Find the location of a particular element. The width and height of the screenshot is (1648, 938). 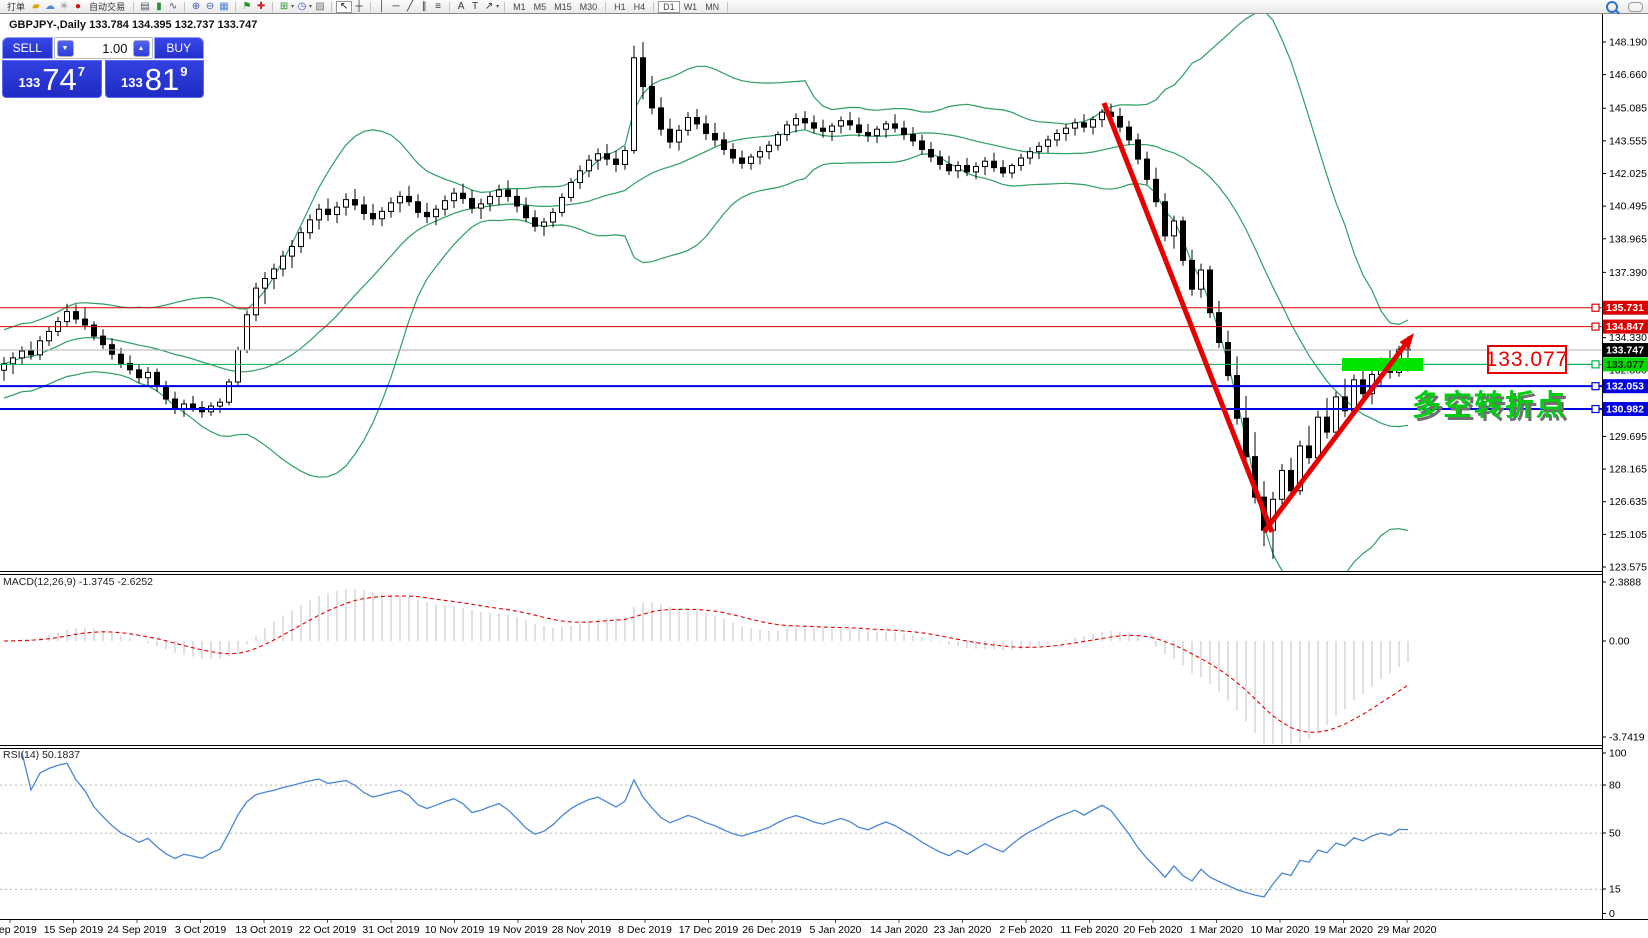

indicators-icon: ⊞ is located at coordinates (284, 6).